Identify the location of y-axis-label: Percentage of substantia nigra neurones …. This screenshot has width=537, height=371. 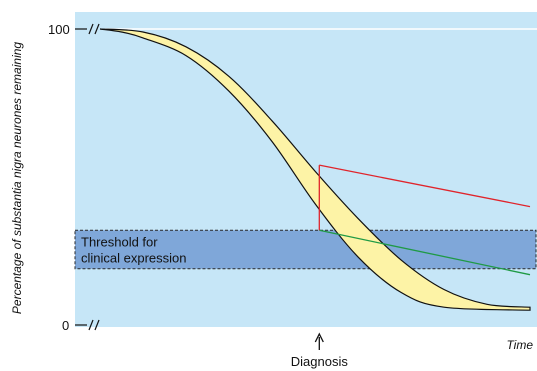
(17, 178).